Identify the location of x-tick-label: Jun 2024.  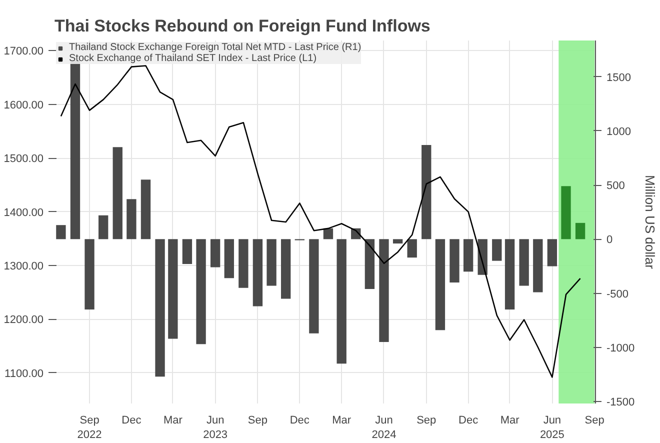
(384, 427).